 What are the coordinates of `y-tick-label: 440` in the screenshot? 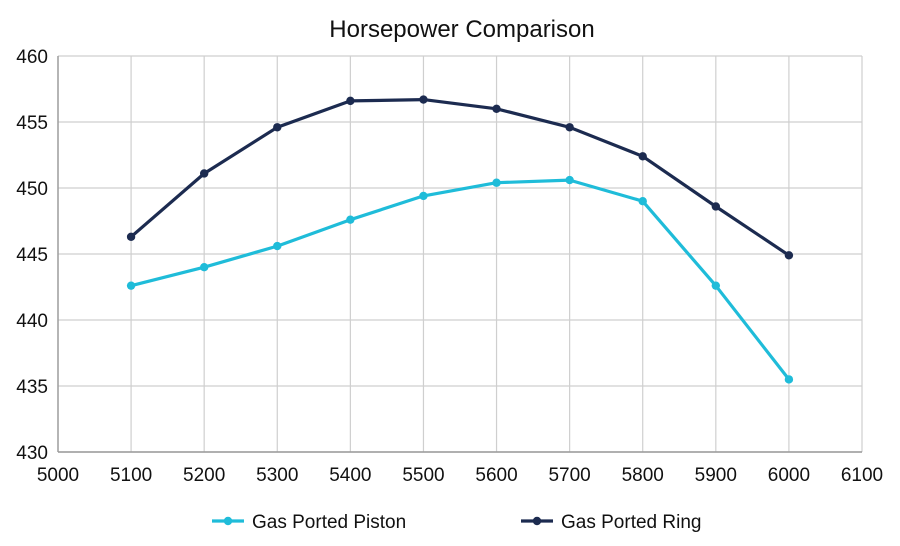 It's located at (32, 321).